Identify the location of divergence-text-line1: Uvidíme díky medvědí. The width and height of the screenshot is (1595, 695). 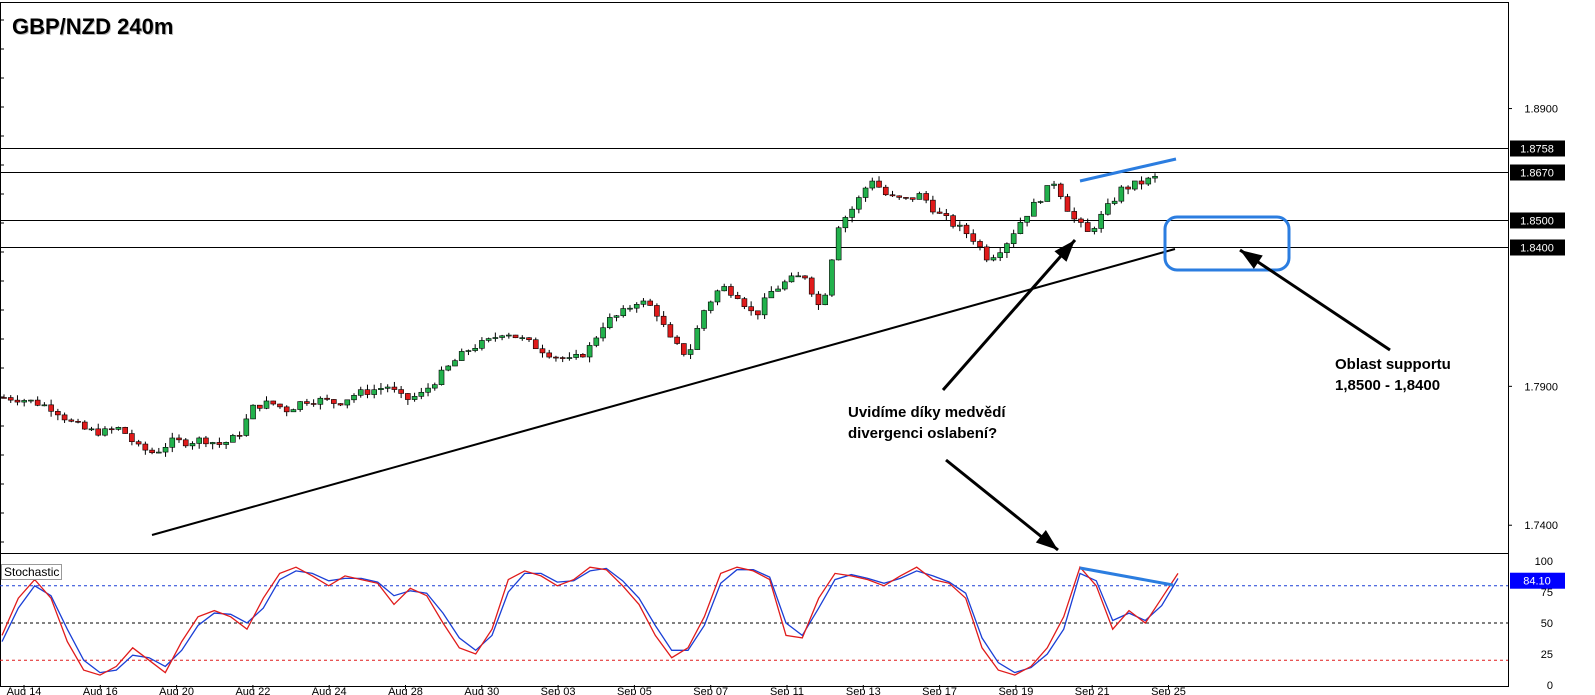
(927, 412).